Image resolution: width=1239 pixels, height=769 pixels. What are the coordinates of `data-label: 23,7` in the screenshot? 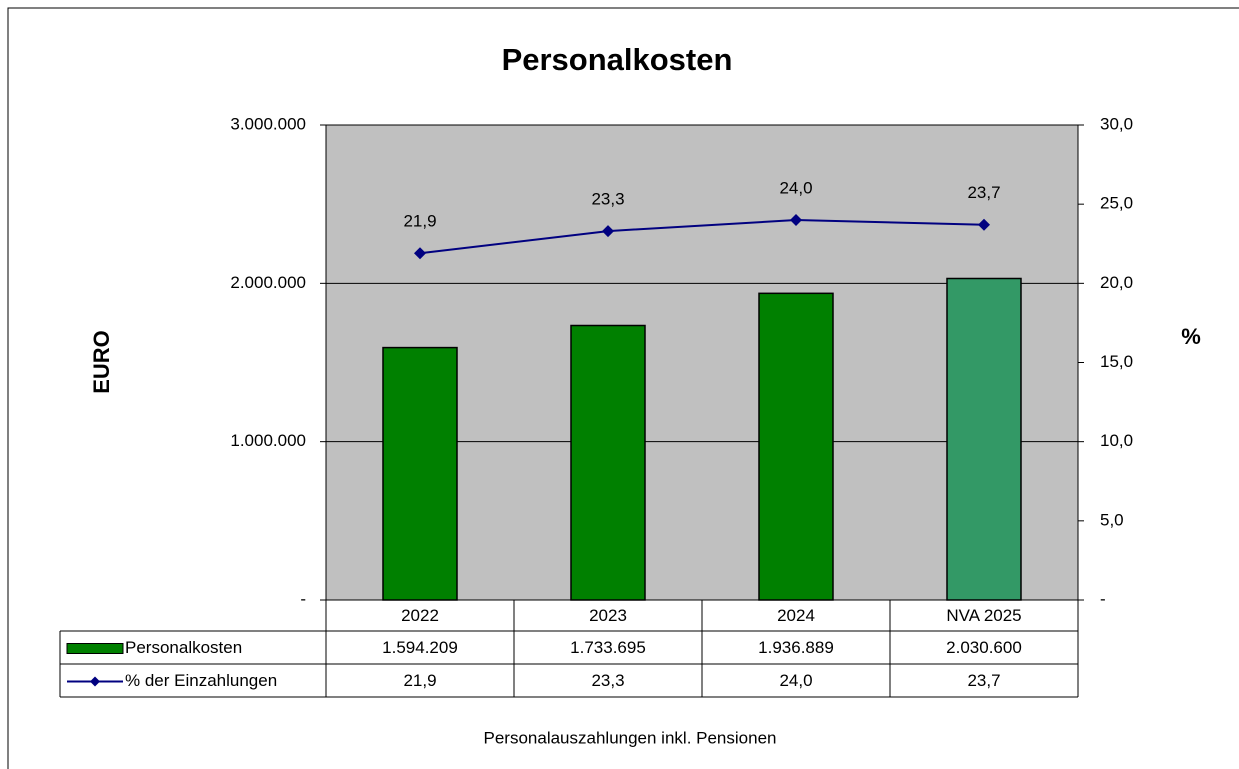 It's located at (983, 192).